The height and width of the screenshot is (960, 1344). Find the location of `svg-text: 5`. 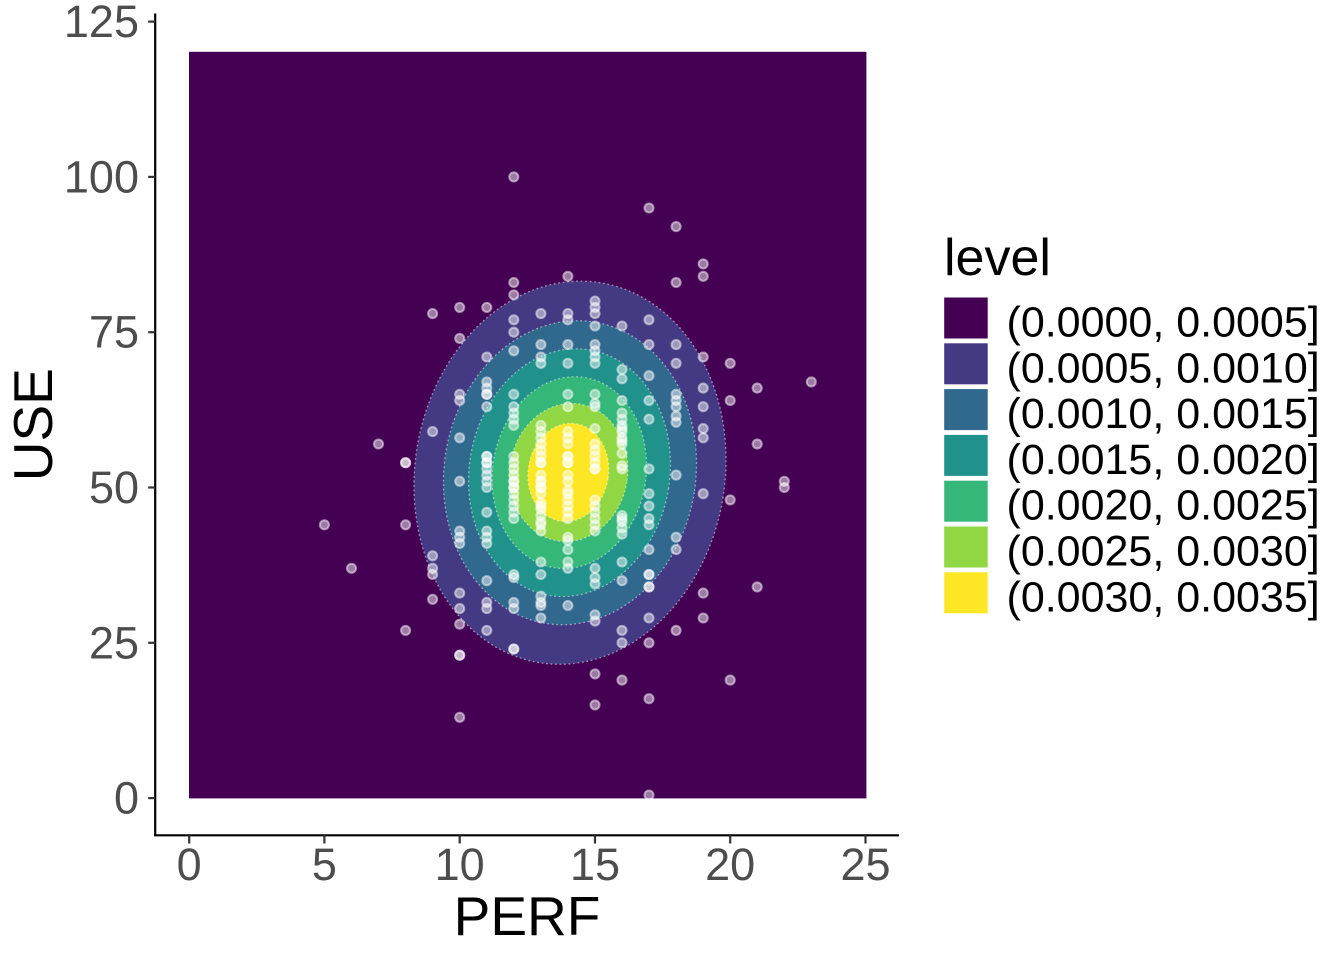

svg-text: 5 is located at coordinates (324, 864).